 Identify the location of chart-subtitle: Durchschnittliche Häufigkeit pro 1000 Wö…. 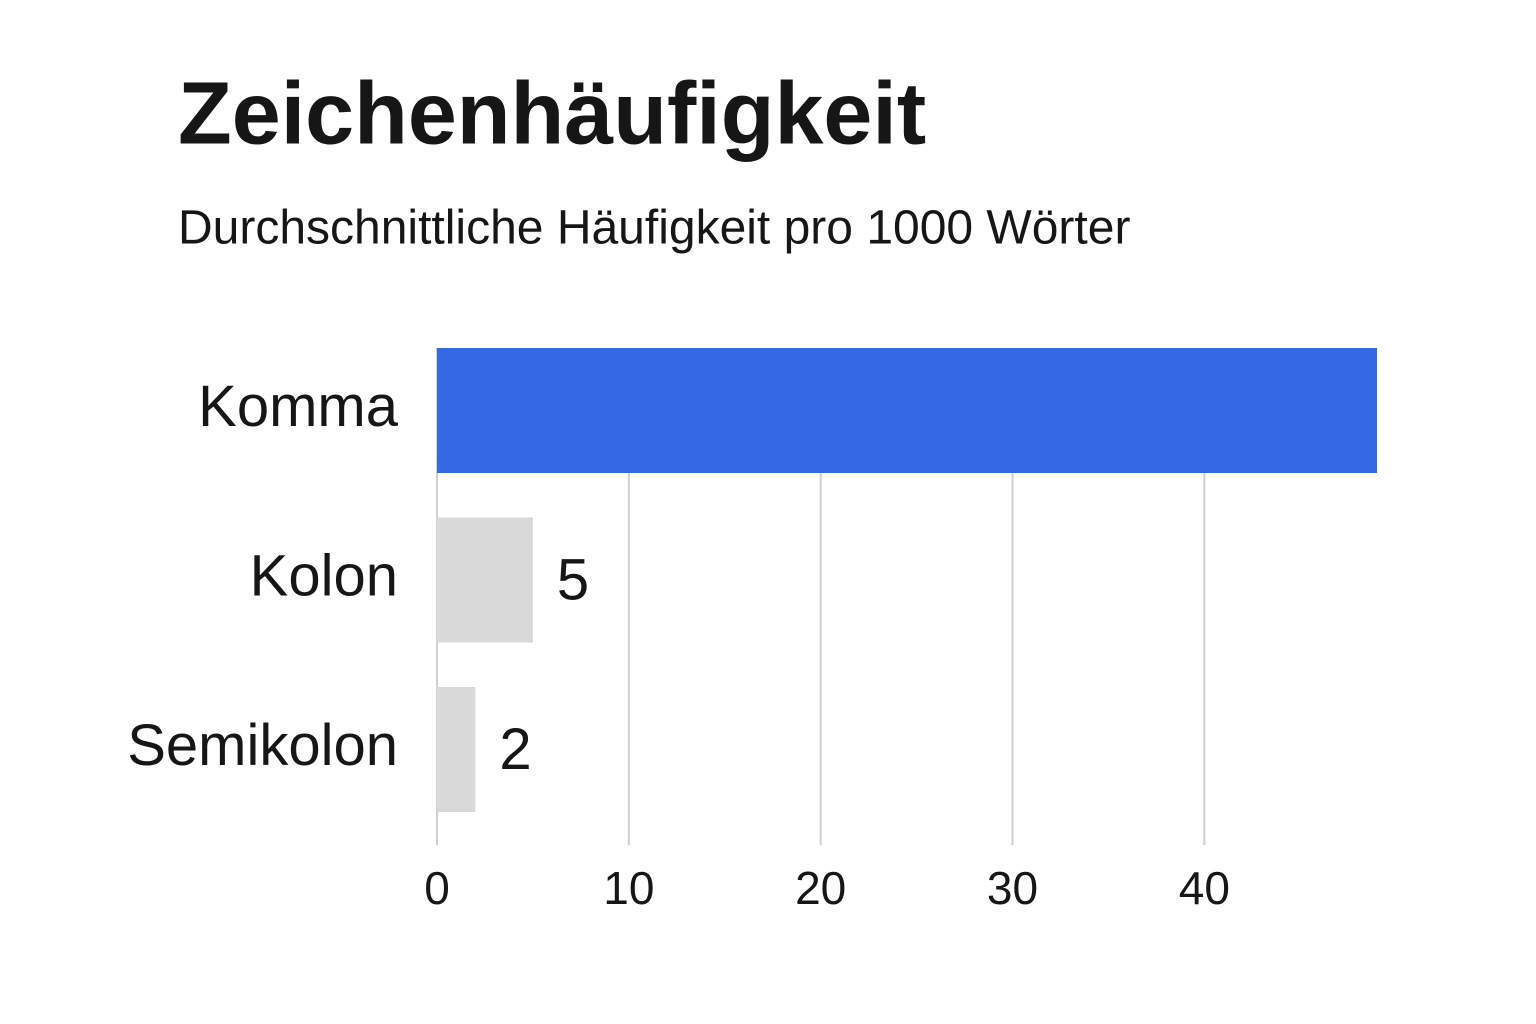
(654, 228).